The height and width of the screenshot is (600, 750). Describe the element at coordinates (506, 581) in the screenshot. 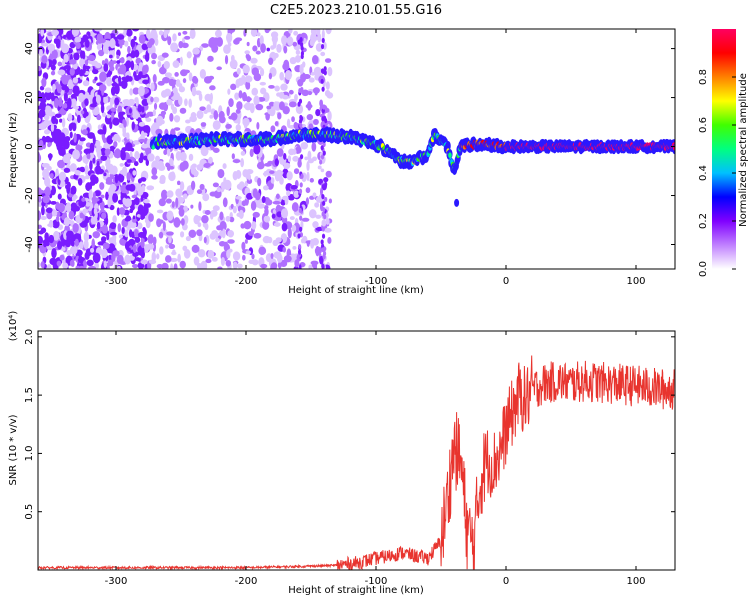

I see `x-tick-label: 0` at that location.